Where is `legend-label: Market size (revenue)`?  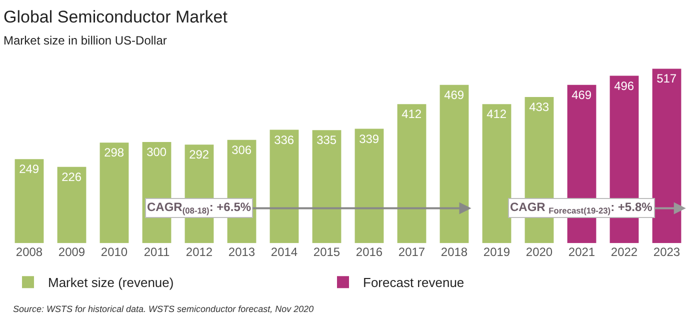
legend-label: Market size (revenue) is located at coordinates (111, 282).